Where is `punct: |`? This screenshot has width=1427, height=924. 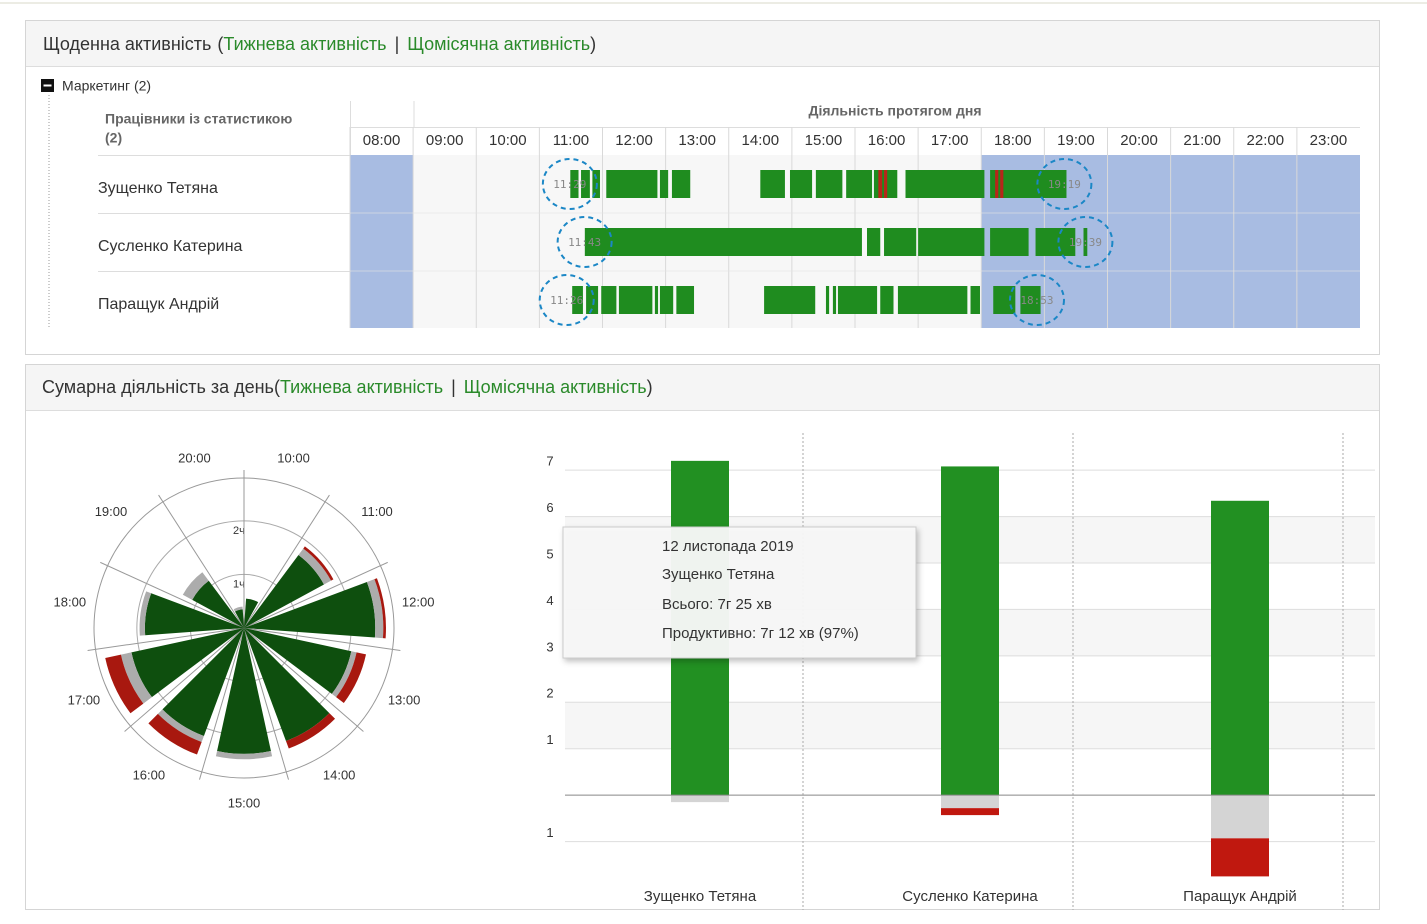
punct: | is located at coordinates (397, 44).